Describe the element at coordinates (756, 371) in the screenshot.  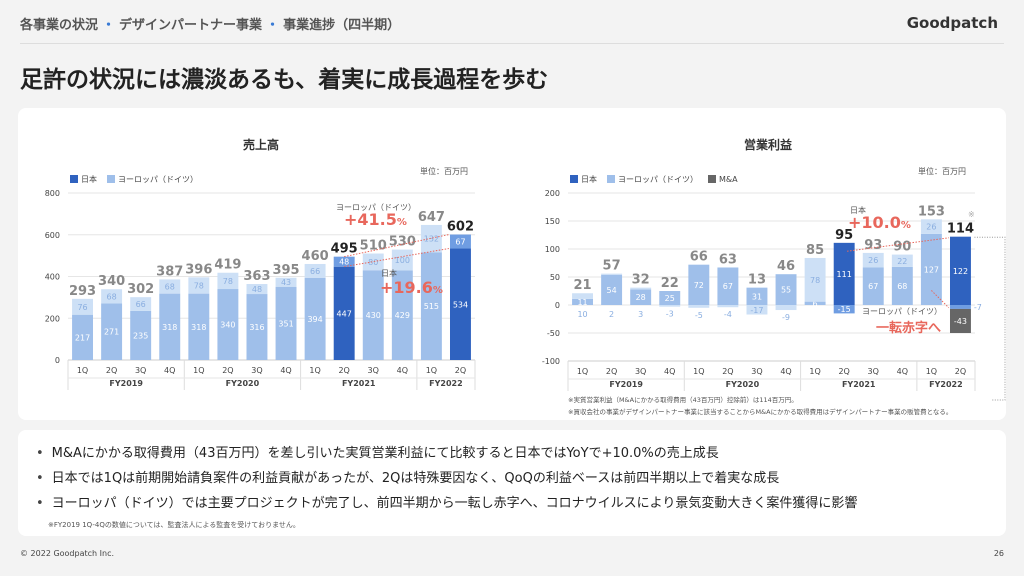
I see `x-tick-label: 3Q` at that location.